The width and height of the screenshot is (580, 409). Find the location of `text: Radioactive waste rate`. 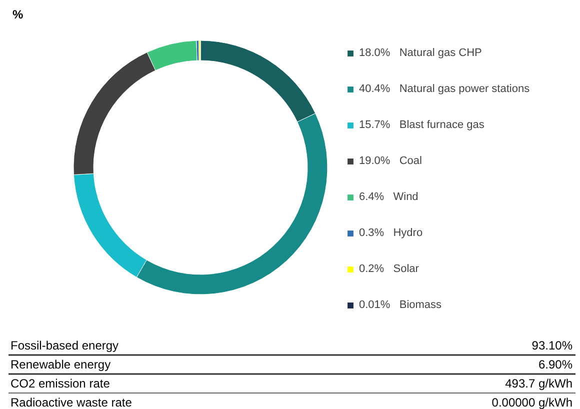

text: Radioactive waste rate is located at coordinates (71, 402).